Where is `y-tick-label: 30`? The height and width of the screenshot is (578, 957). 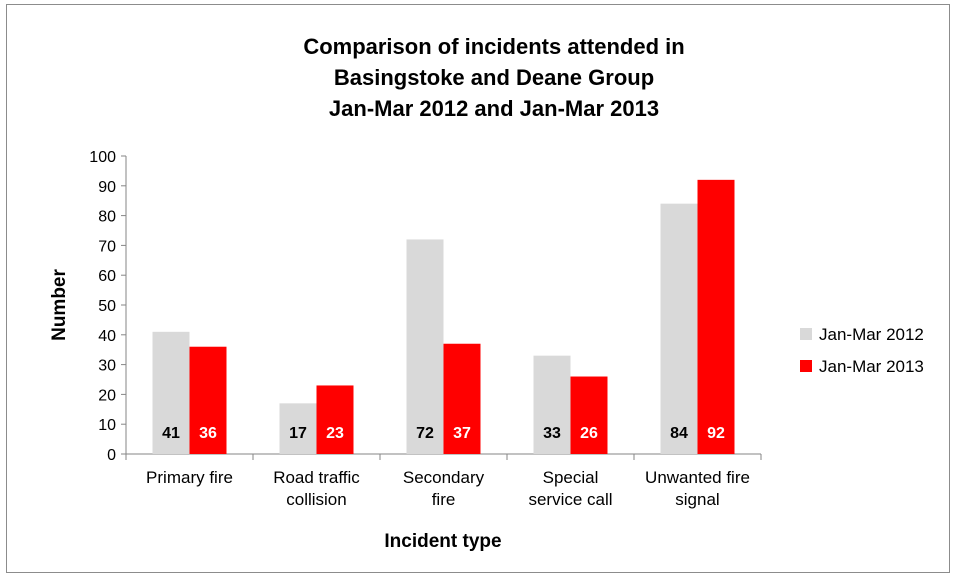 y-tick-label: 30 is located at coordinates (107, 366).